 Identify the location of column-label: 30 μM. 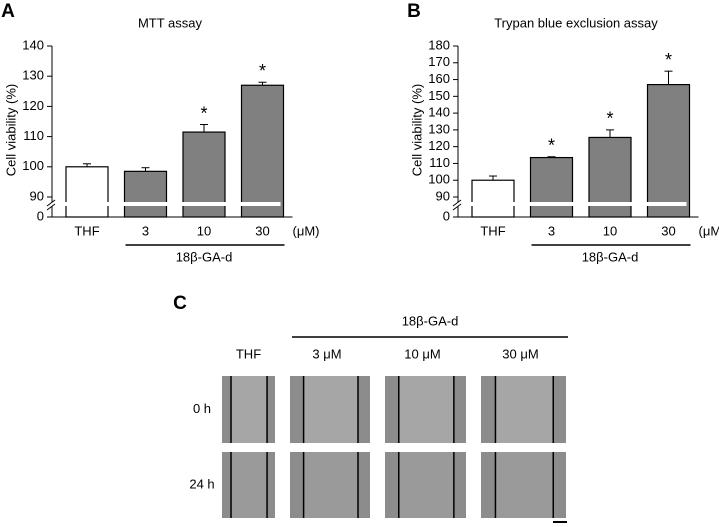
(520, 353).